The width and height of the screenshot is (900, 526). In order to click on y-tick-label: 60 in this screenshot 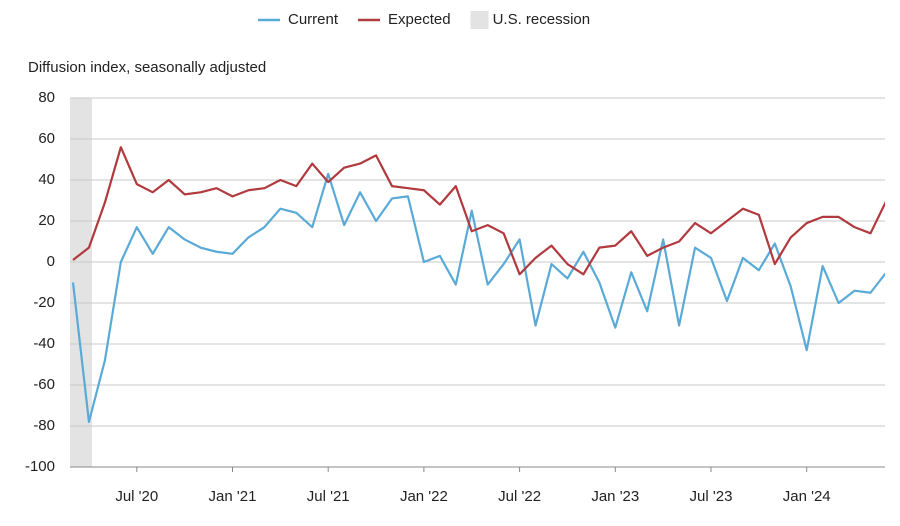, I will do `click(46, 138)`.